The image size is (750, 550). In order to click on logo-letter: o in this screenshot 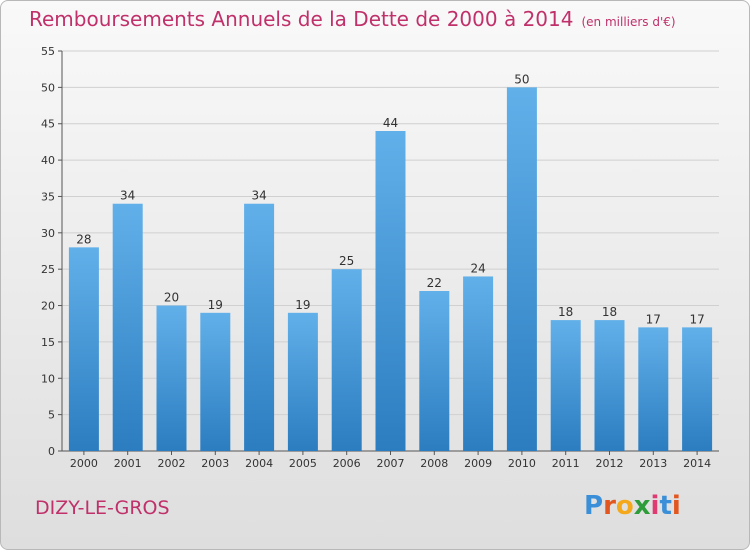, I will do `click(624, 506)`.